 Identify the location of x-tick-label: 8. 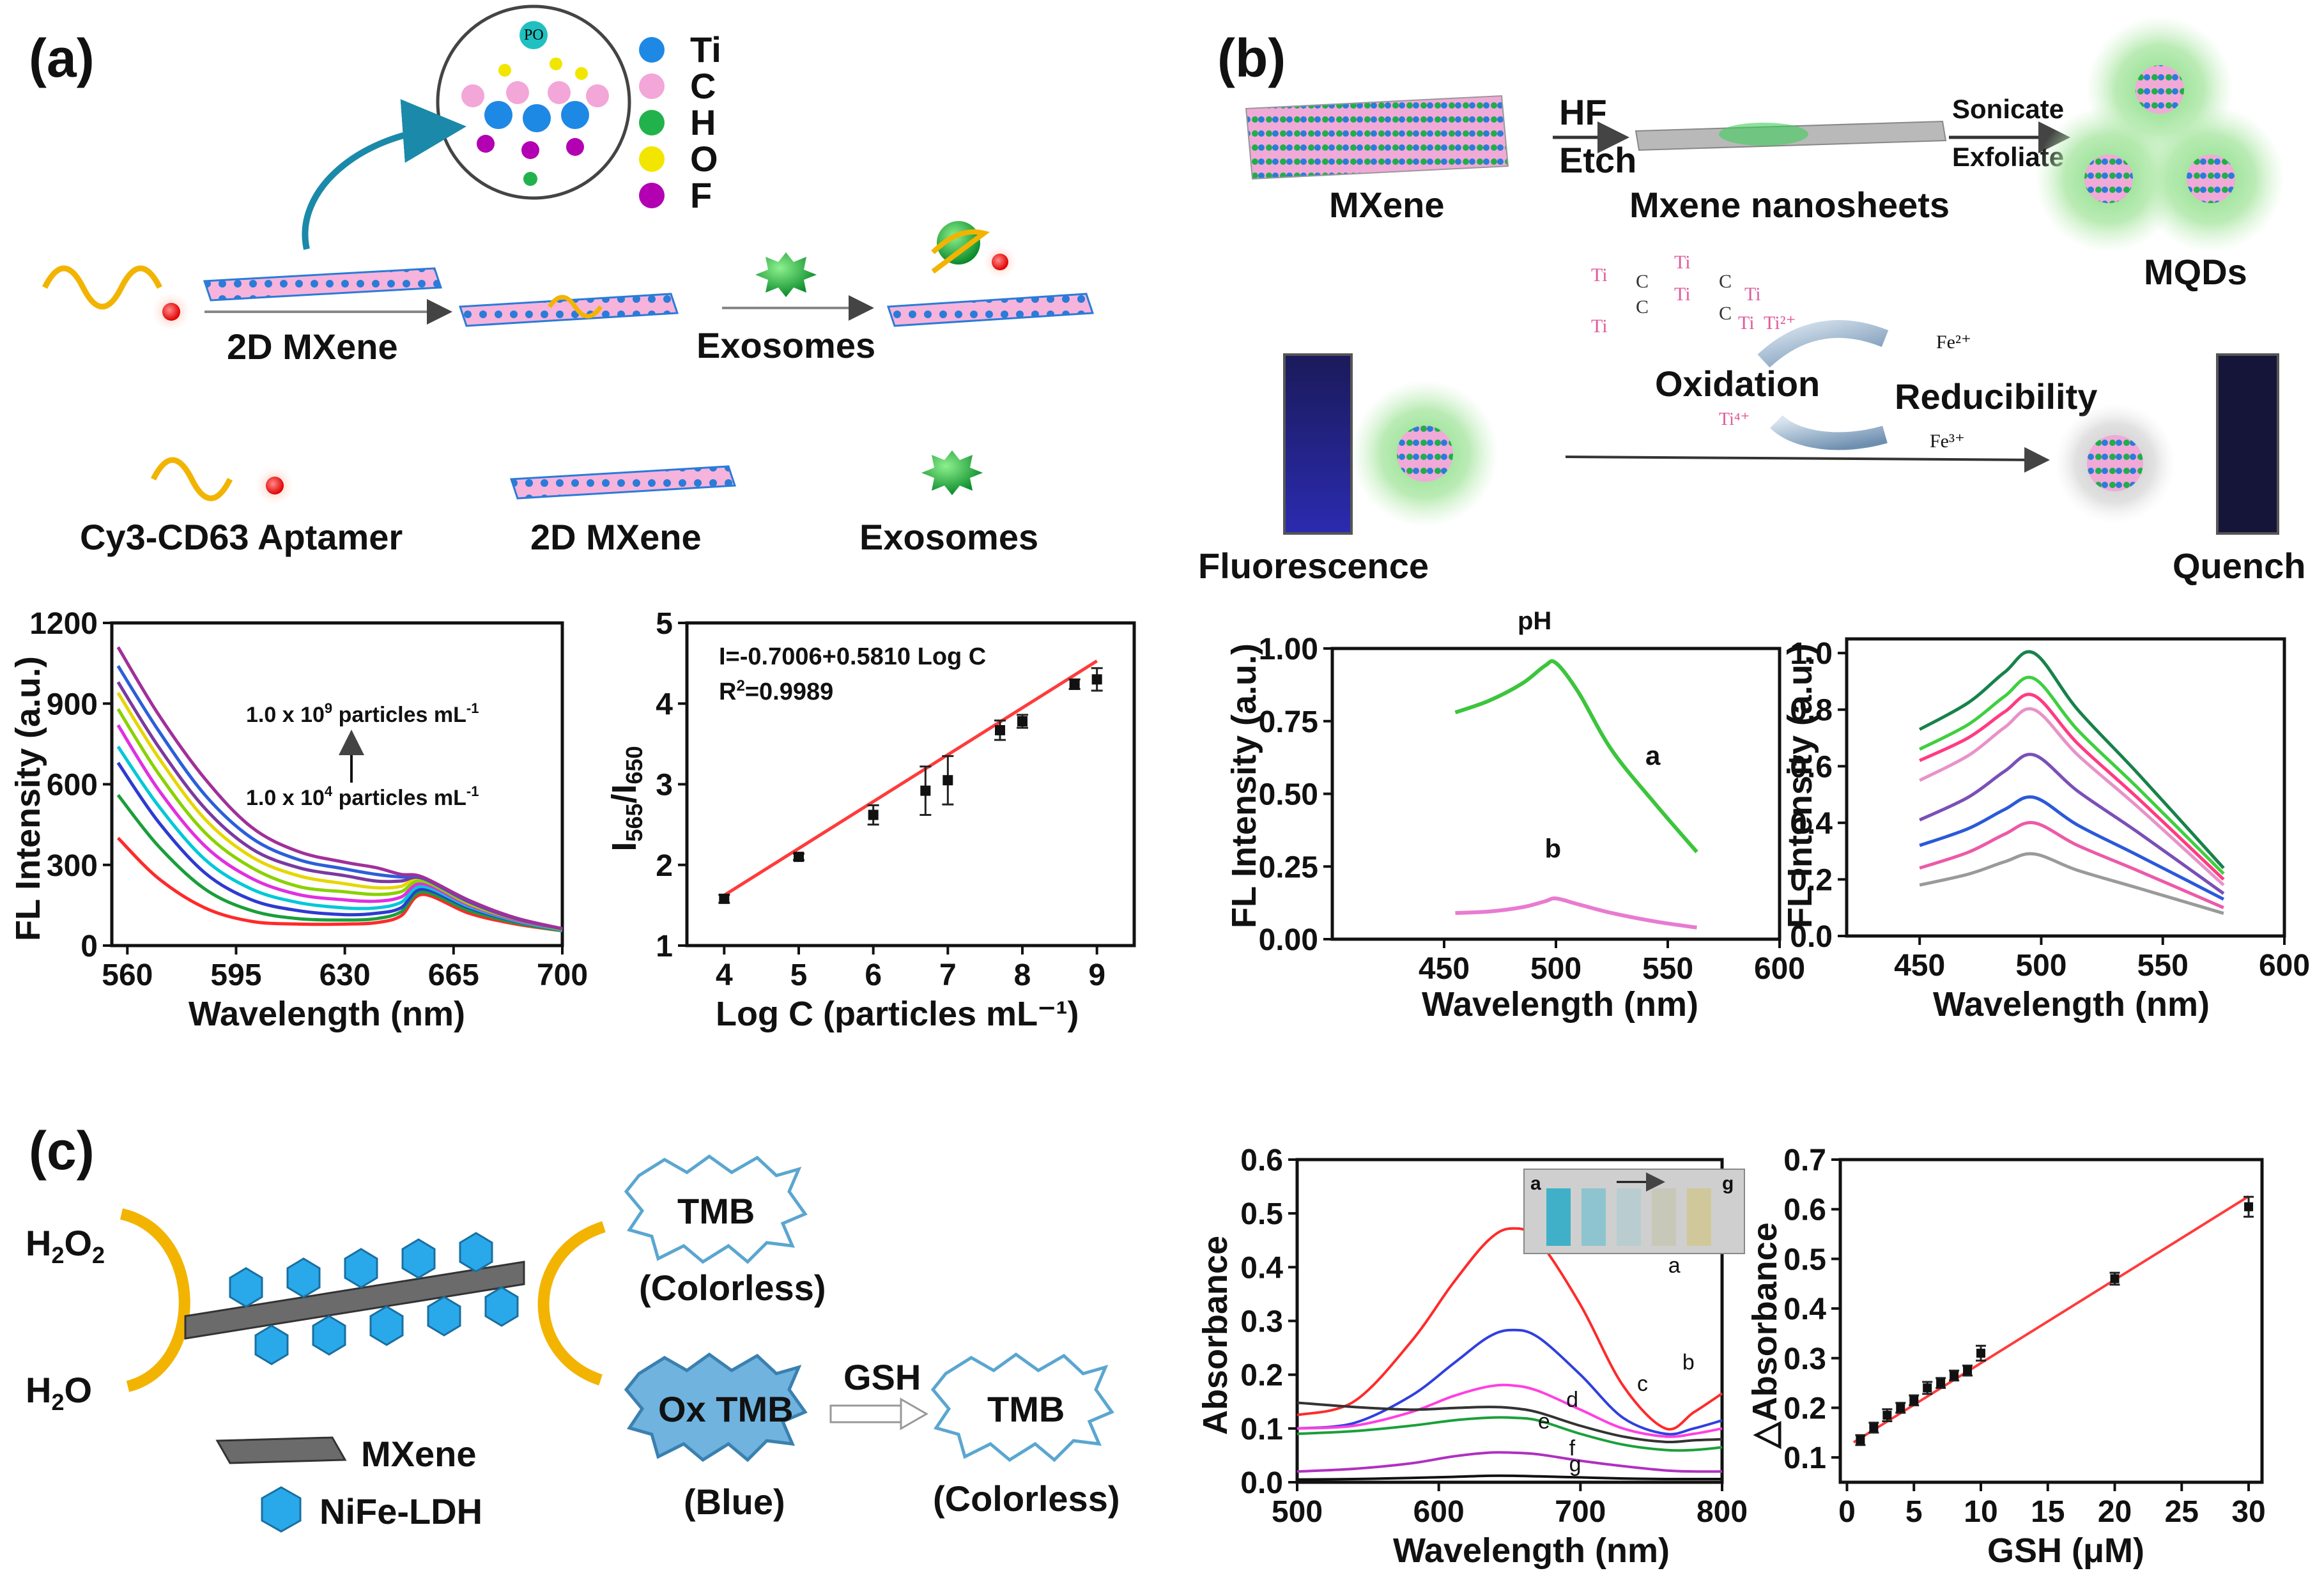
(1022, 975).